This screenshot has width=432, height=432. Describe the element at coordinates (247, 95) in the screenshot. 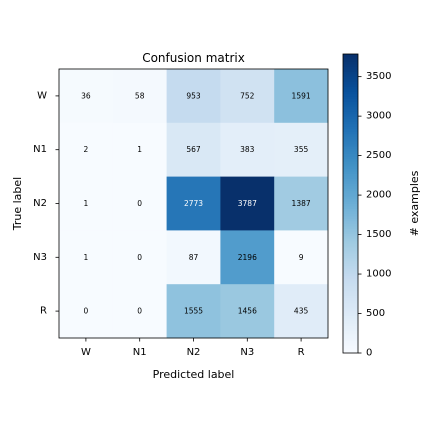

I see `cell-value-label: 752` at that location.